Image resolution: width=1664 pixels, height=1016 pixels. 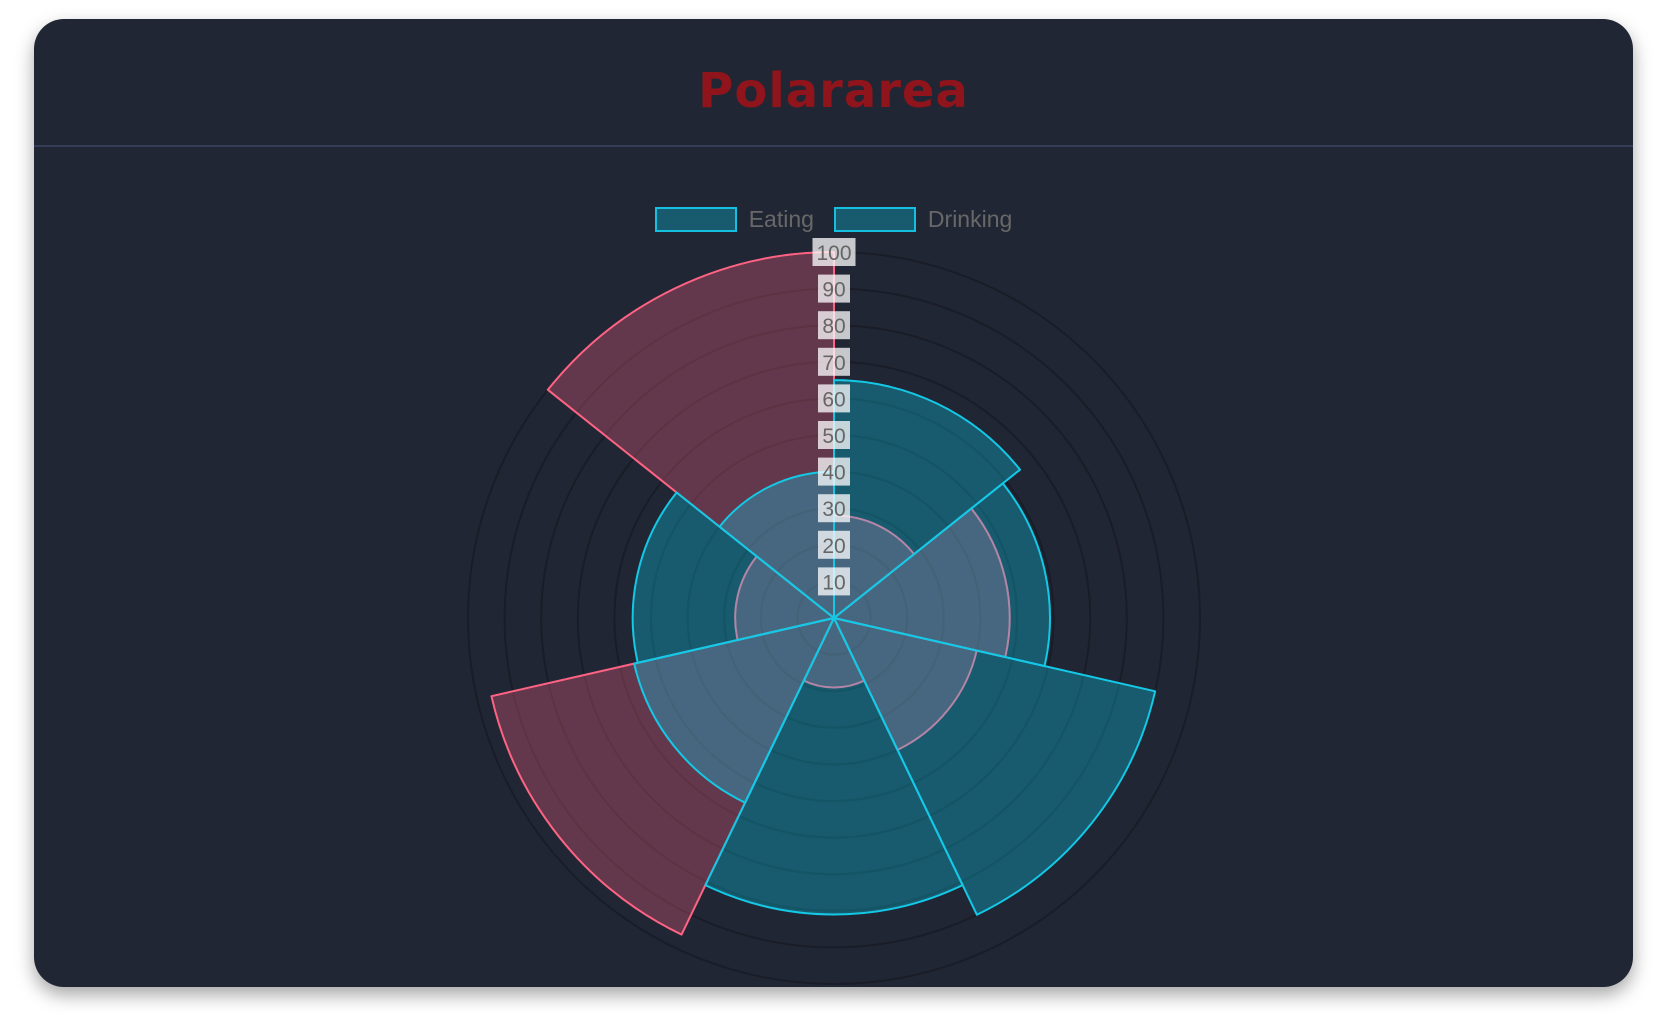 I want to click on chart-title: Polararea, so click(x=833, y=91).